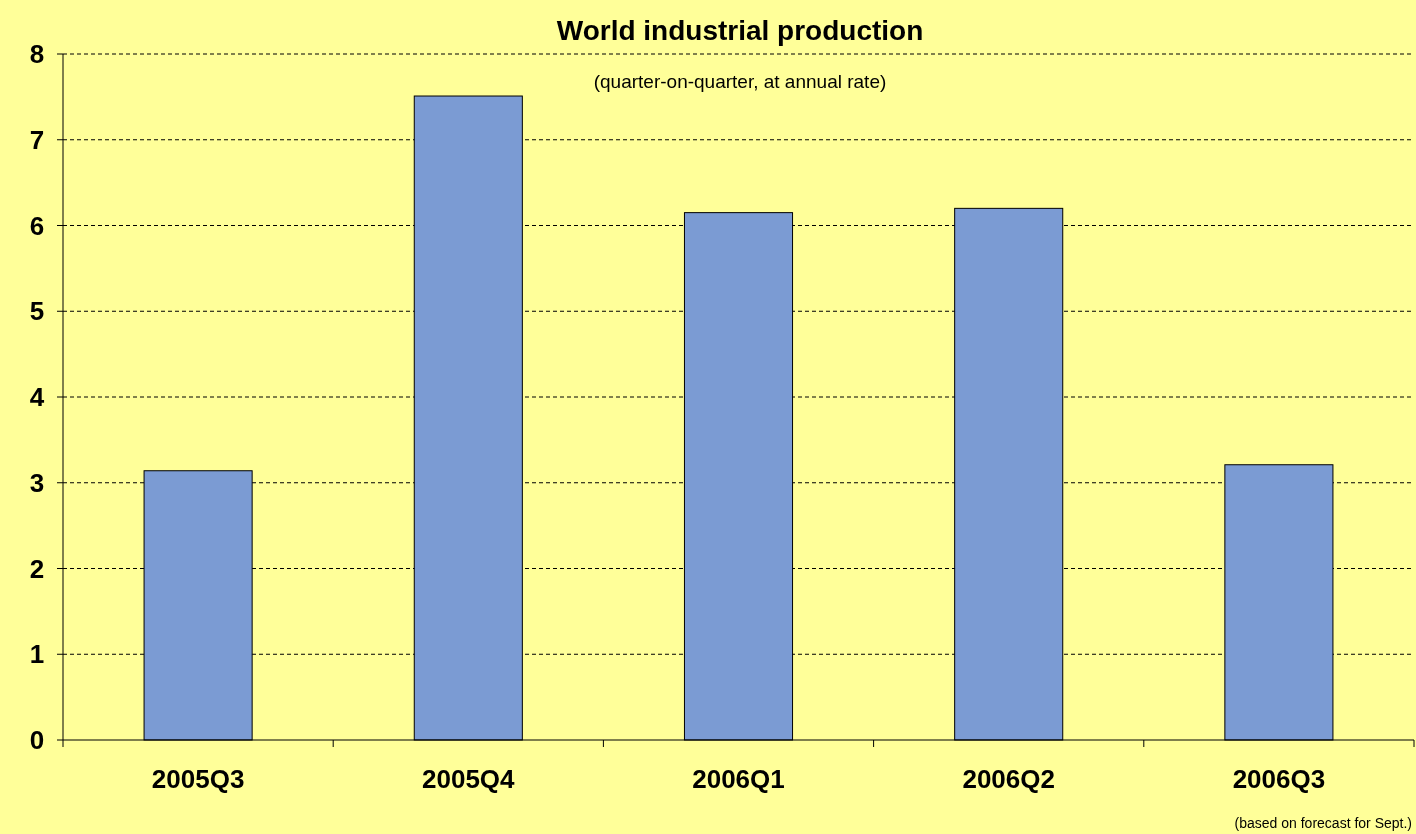 The width and height of the screenshot is (1416, 834). I want to click on x-tick-label: 2005Q4, so click(469, 779).